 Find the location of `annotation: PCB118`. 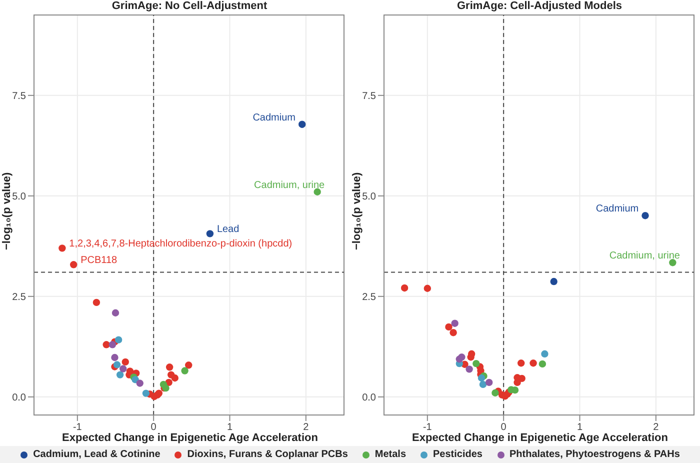

annotation: PCB118 is located at coordinates (99, 260).